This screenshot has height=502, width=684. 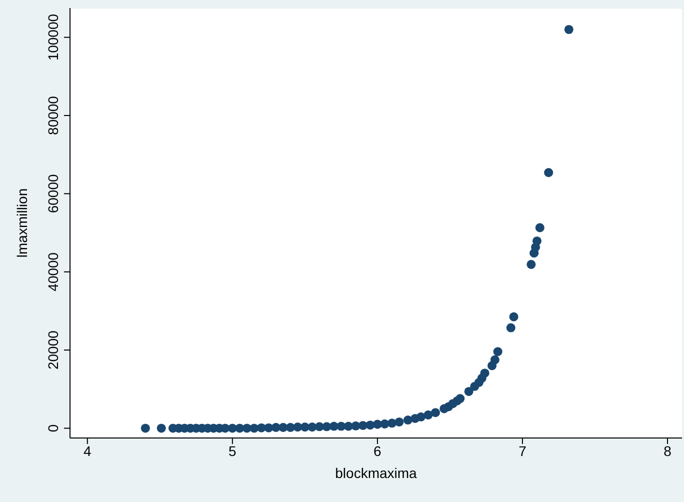 What do you see at coordinates (53, 37) in the screenshot?
I see `y-tick-label: 100000` at bounding box center [53, 37].